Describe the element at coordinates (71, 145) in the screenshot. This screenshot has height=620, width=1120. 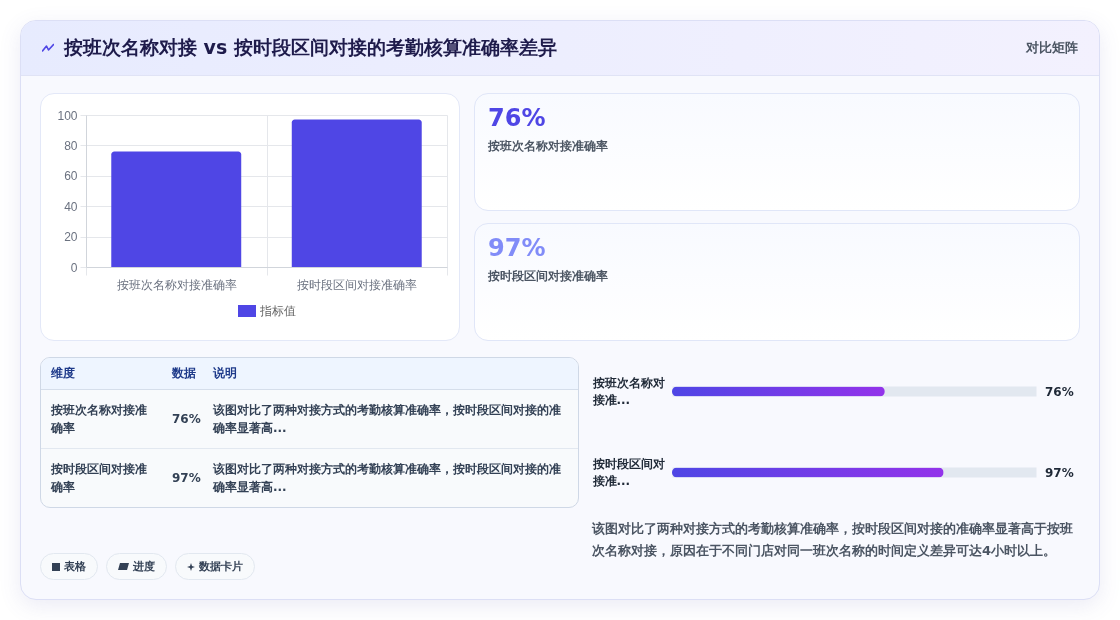
I see `y-tick-label: 80` at that location.